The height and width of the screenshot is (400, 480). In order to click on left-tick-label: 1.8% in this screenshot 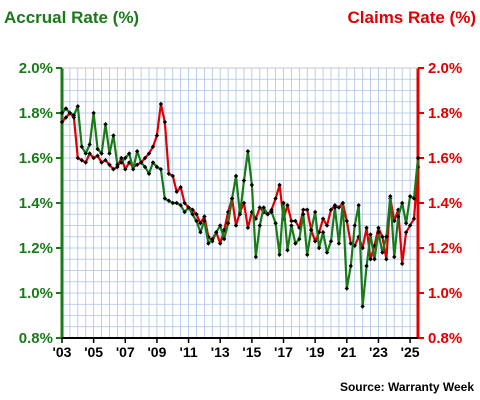, I will do `click(36, 113)`.